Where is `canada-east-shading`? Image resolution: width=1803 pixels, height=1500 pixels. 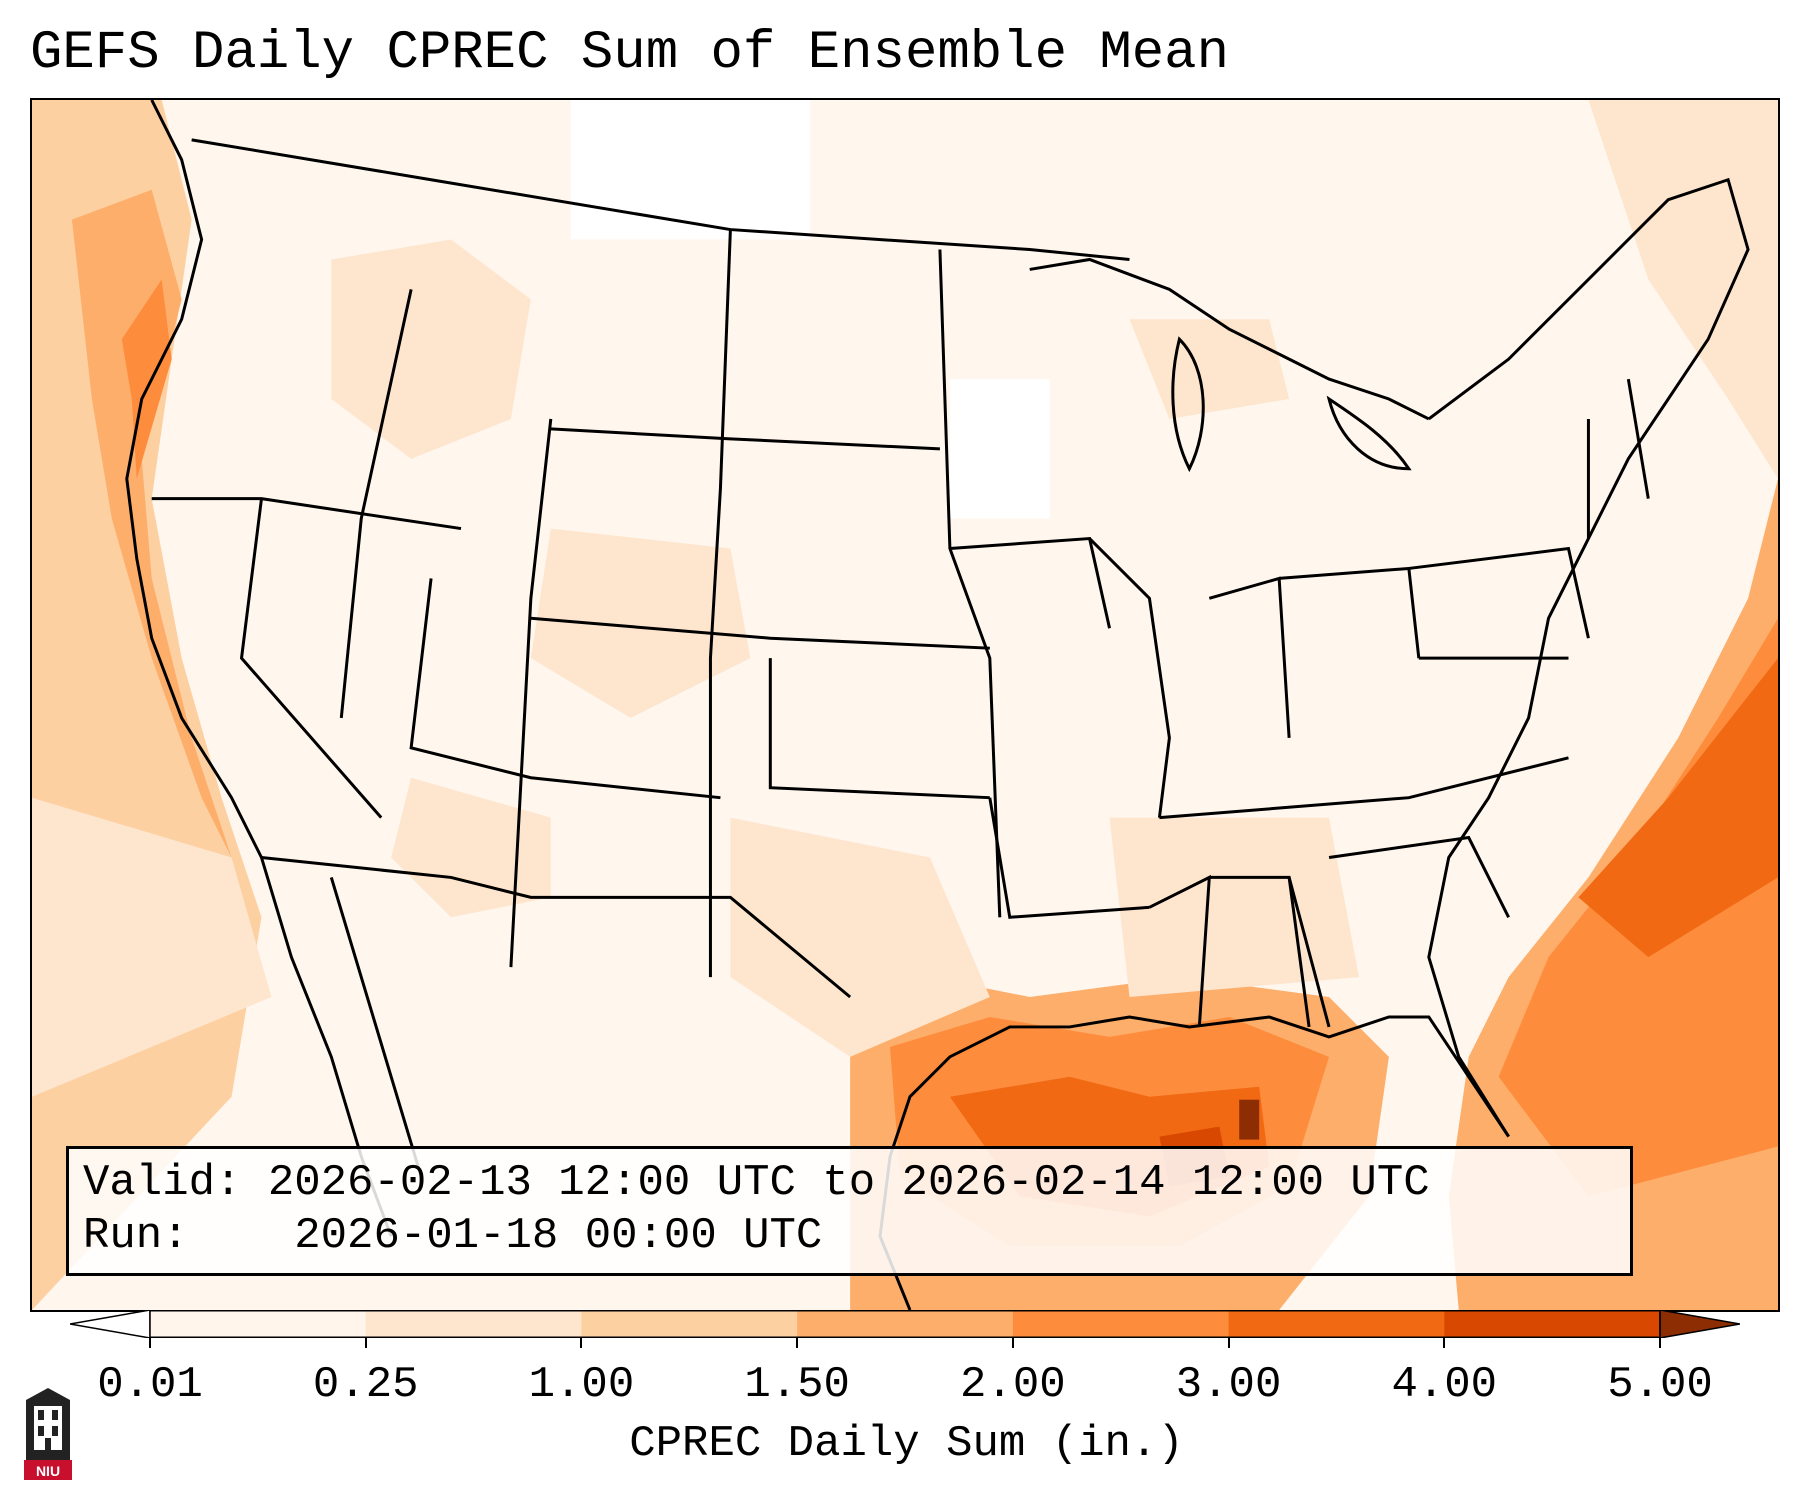
canada-east-shading is located at coordinates (1683, 289).